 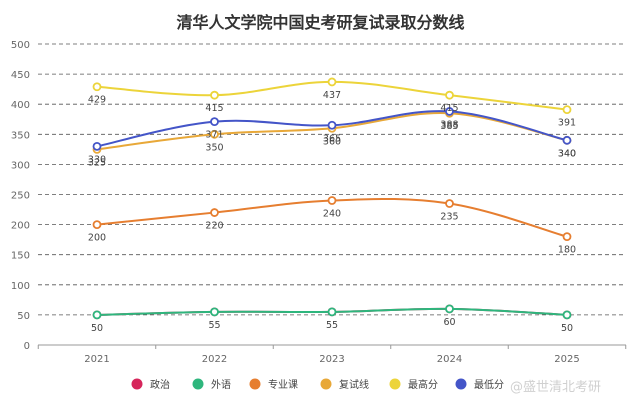 What do you see at coordinates (556, 387) in the screenshot?
I see `watermark: @盛世清北考研` at bounding box center [556, 387].